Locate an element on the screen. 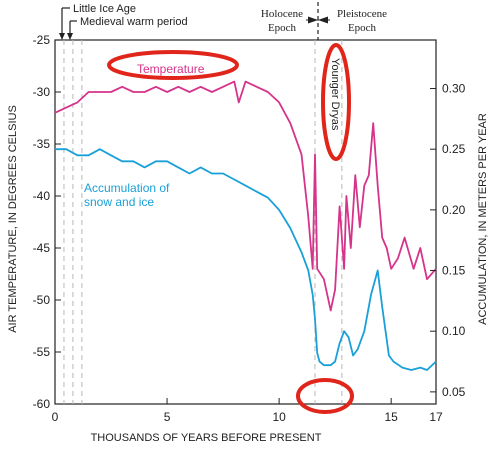 The height and width of the screenshot is (452, 500). left-y-tick-label: -55 is located at coordinates (42, 352).